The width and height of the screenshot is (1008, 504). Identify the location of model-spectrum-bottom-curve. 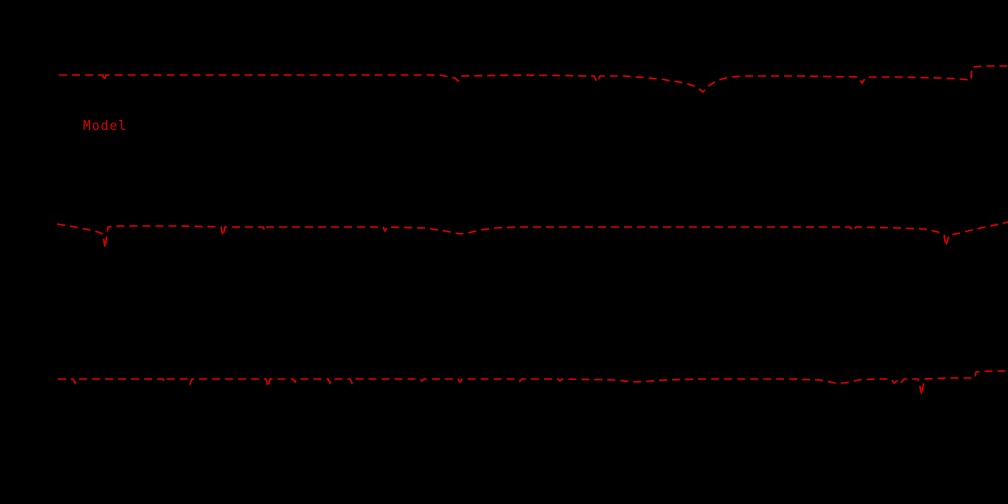
(533, 383).